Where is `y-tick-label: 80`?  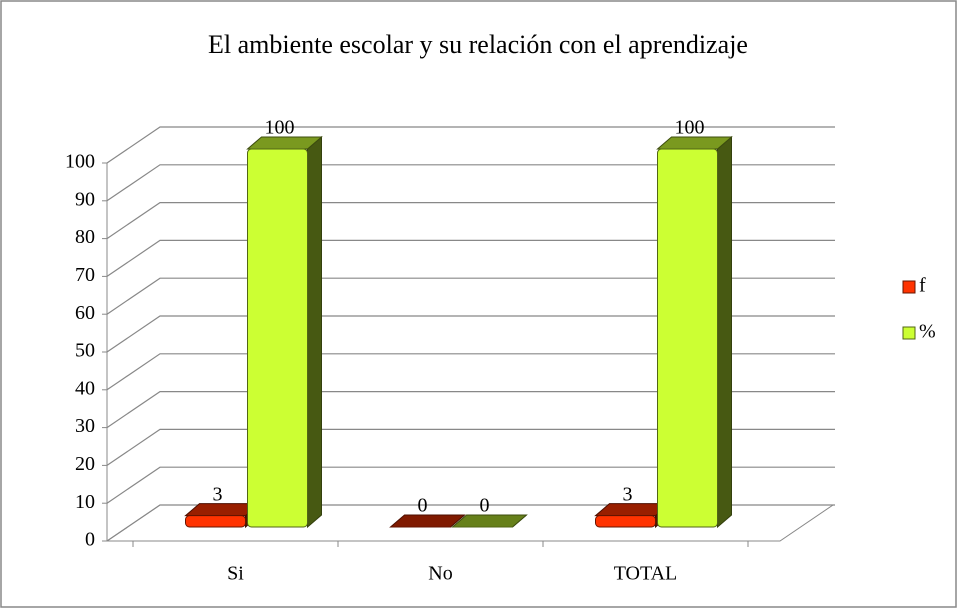
y-tick-label: 80 is located at coordinates (85, 237).